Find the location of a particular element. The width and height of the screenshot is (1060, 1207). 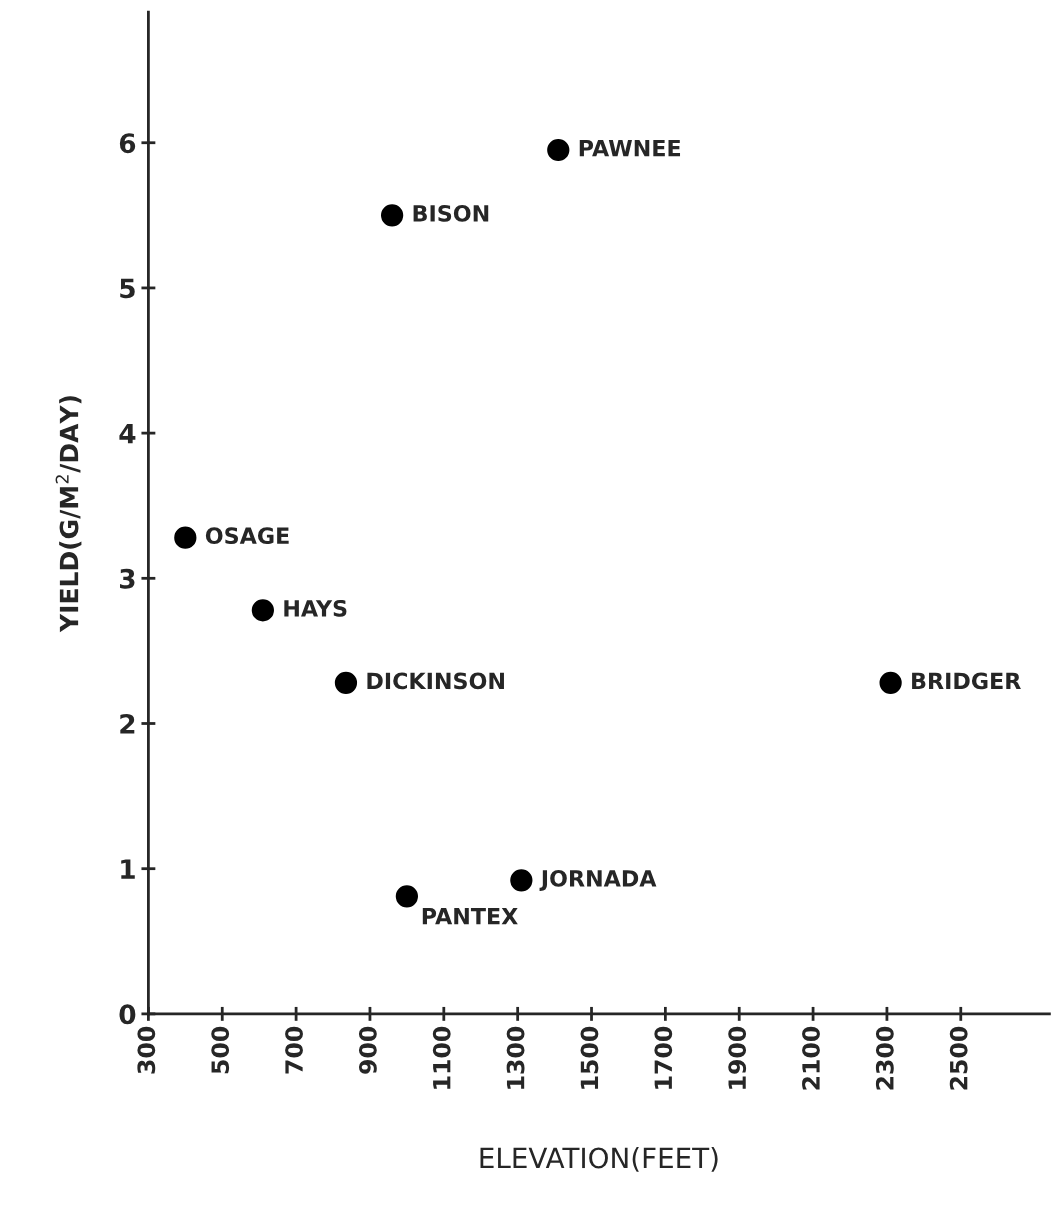

annotation: OSAGE is located at coordinates (247, 536).